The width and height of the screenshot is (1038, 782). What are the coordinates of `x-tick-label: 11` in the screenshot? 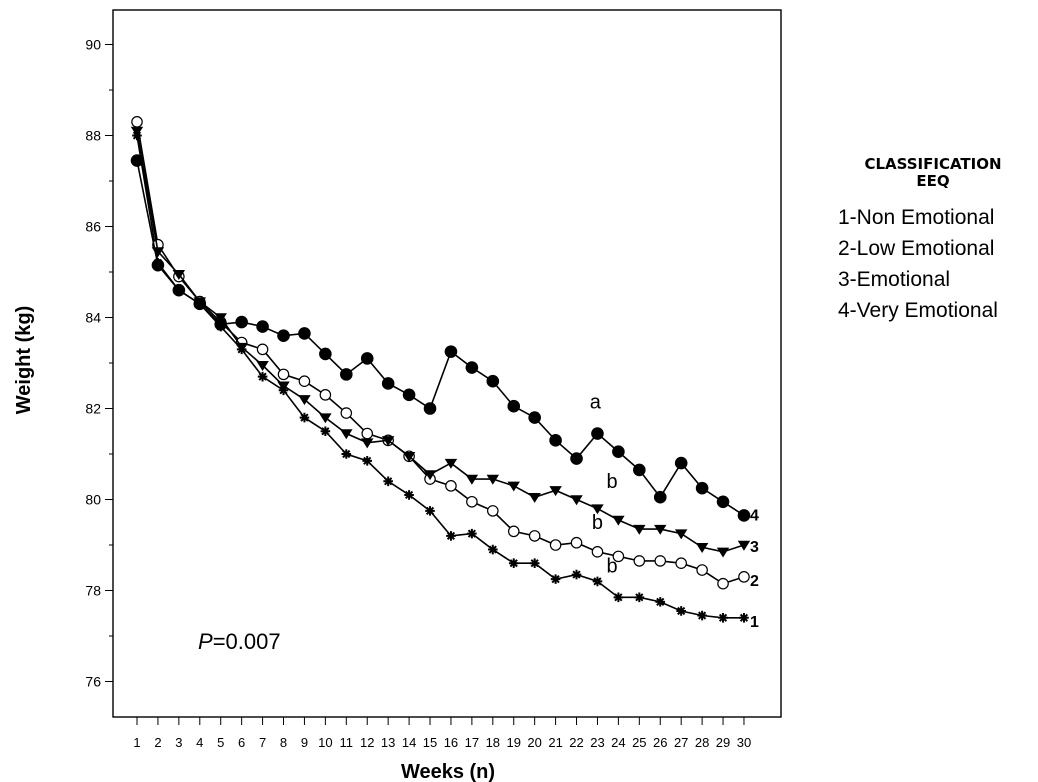 It's located at (347, 742).